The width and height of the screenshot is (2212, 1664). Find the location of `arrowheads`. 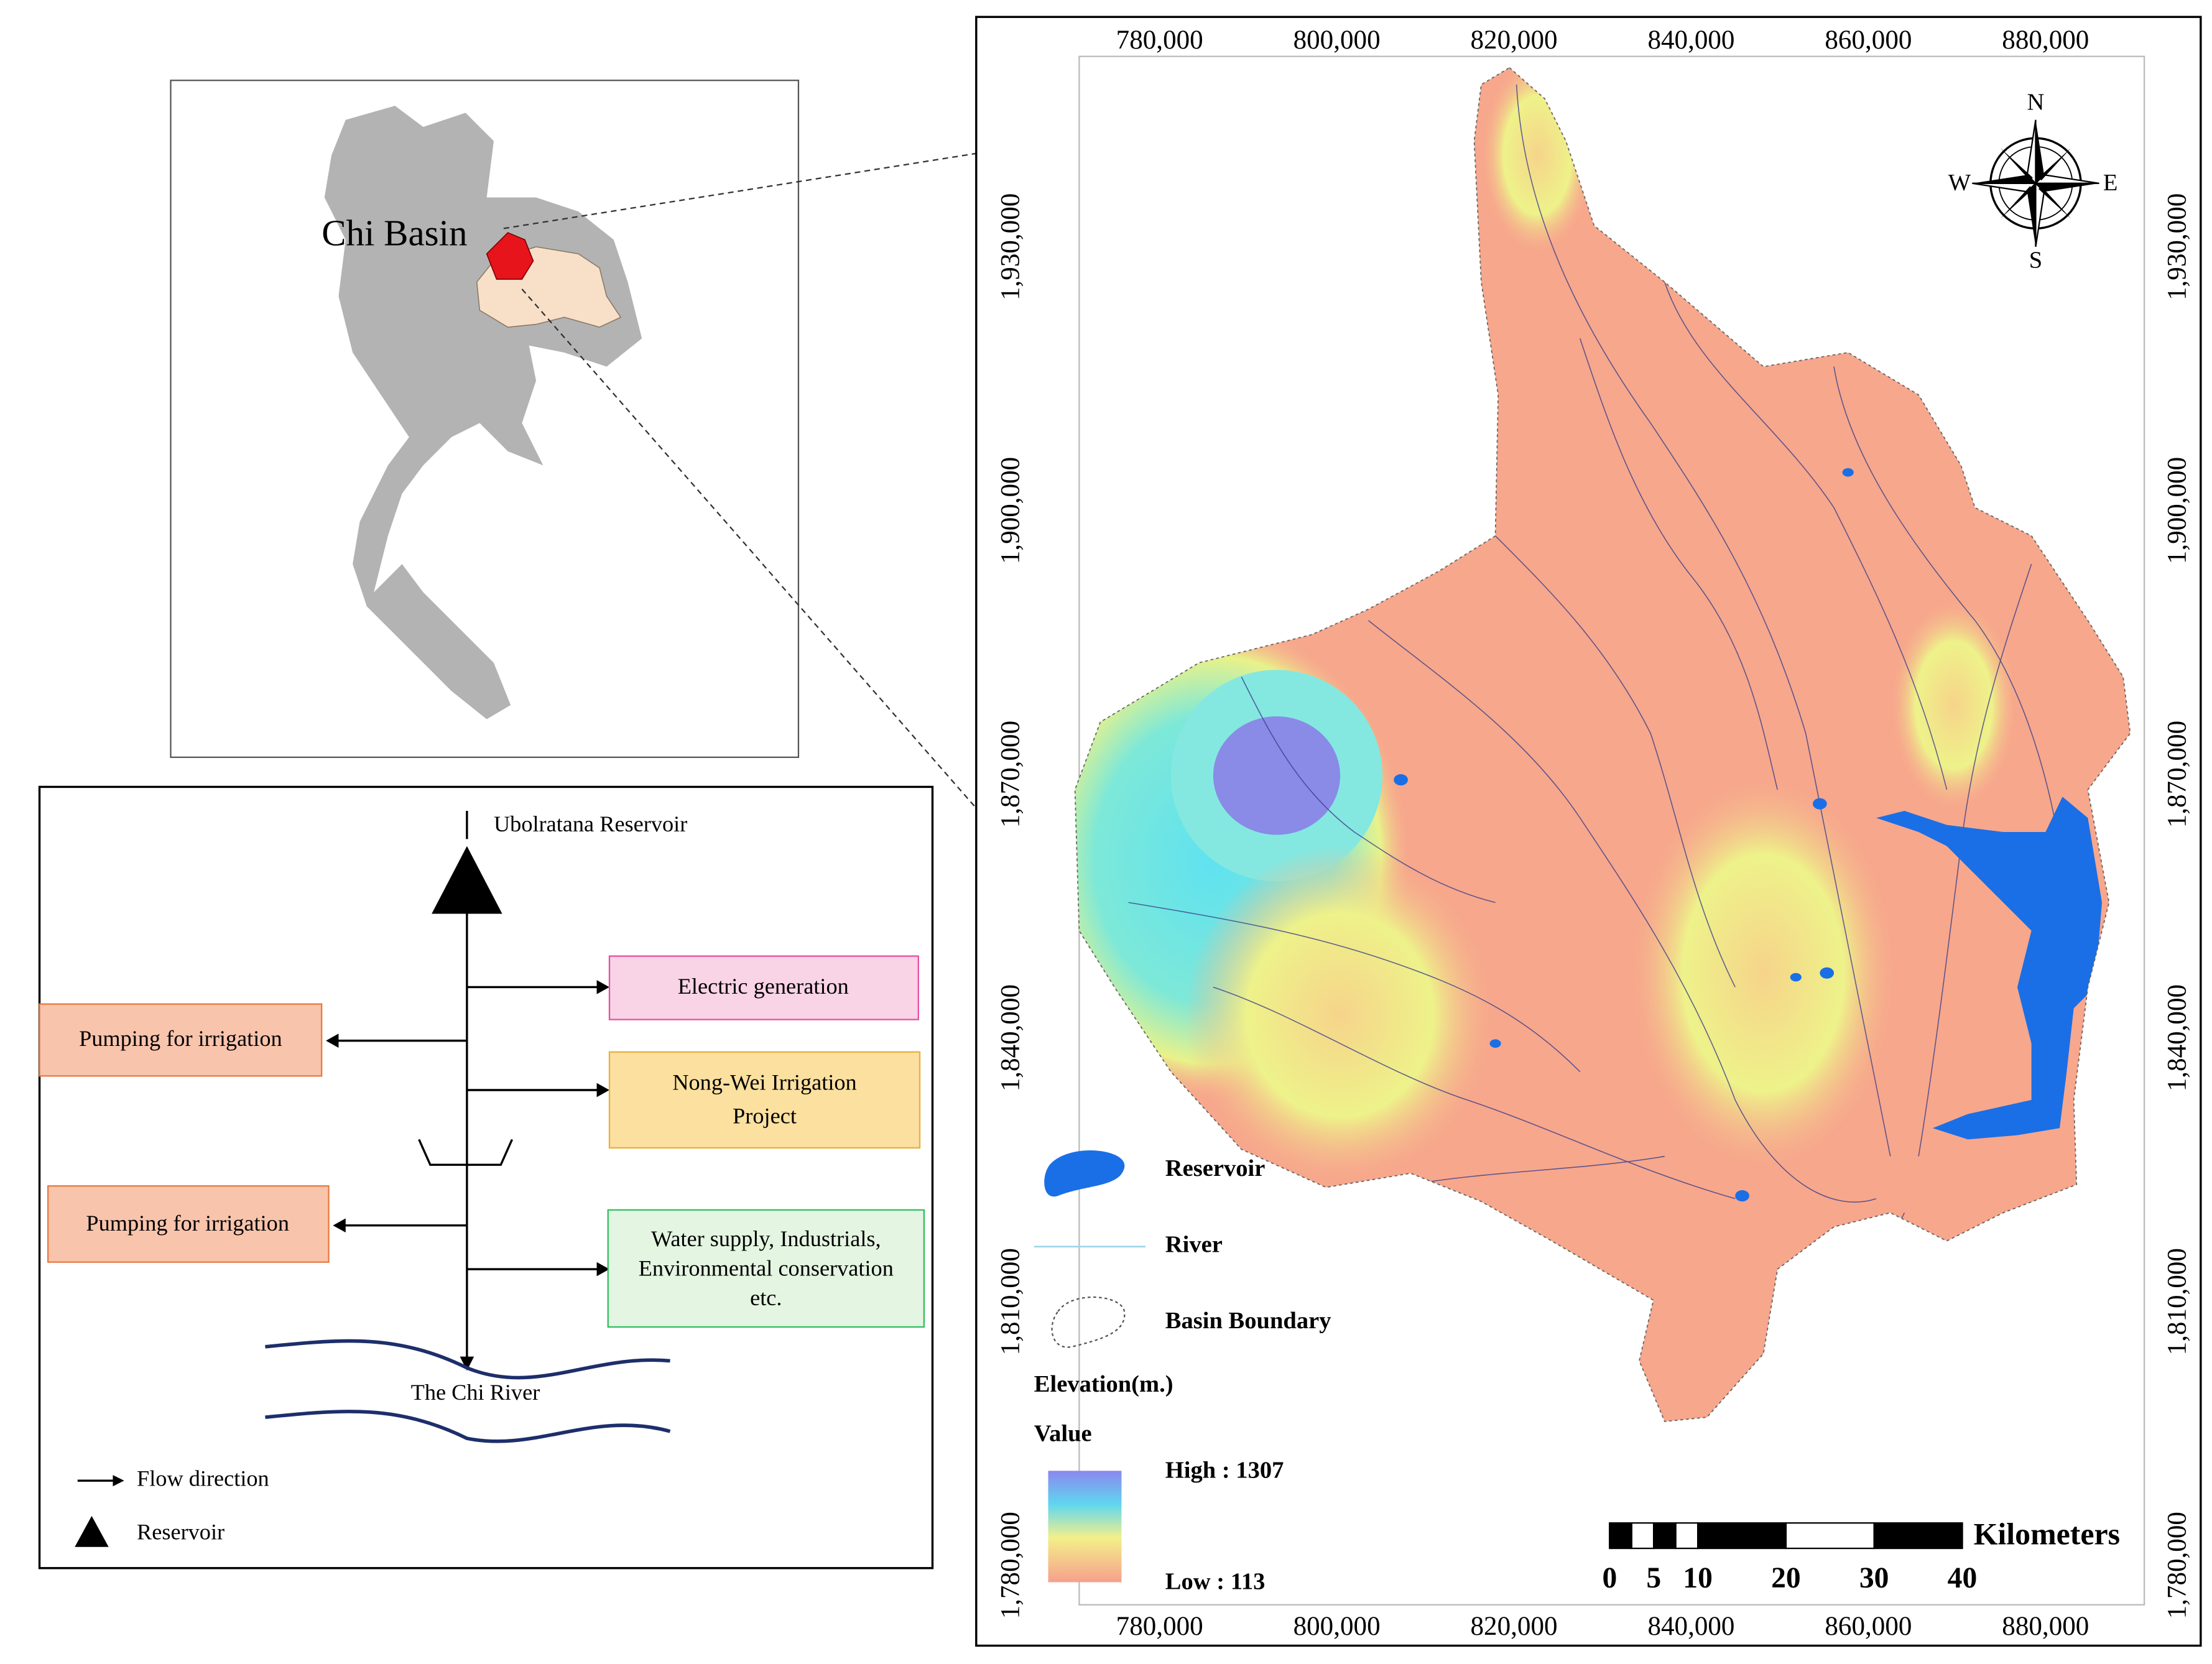

arrowheads is located at coordinates (467, 1128).